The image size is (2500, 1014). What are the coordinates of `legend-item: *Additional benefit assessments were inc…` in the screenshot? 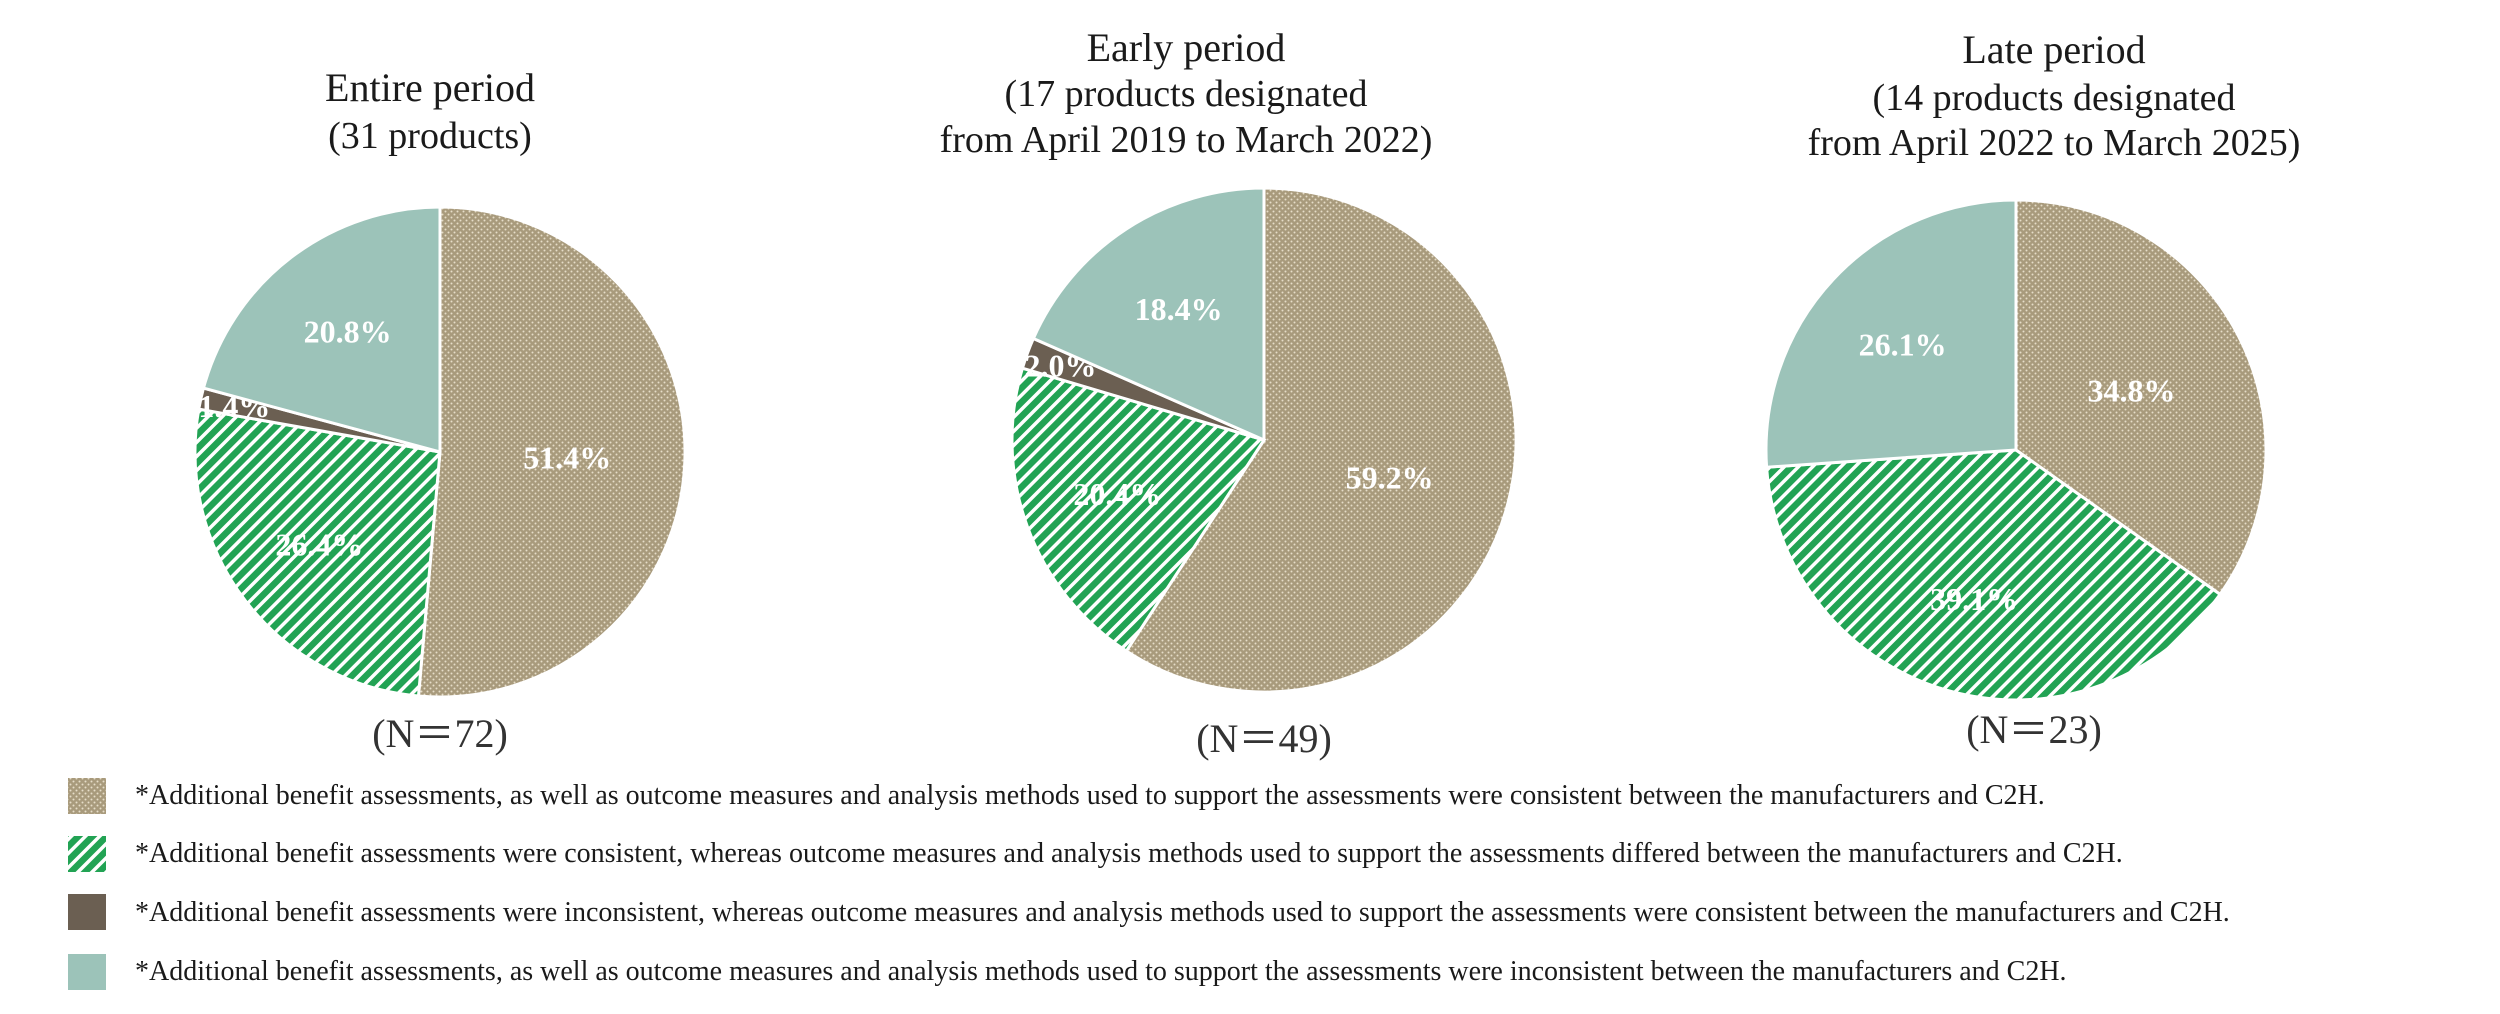 It's located at (1149, 912).